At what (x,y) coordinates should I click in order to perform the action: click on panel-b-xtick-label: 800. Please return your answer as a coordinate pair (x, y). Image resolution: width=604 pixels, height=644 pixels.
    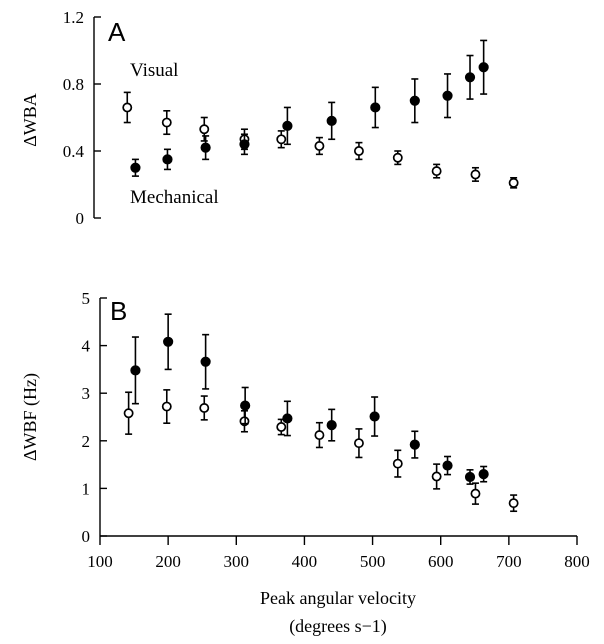
    Looking at the image, I should click on (577, 561).